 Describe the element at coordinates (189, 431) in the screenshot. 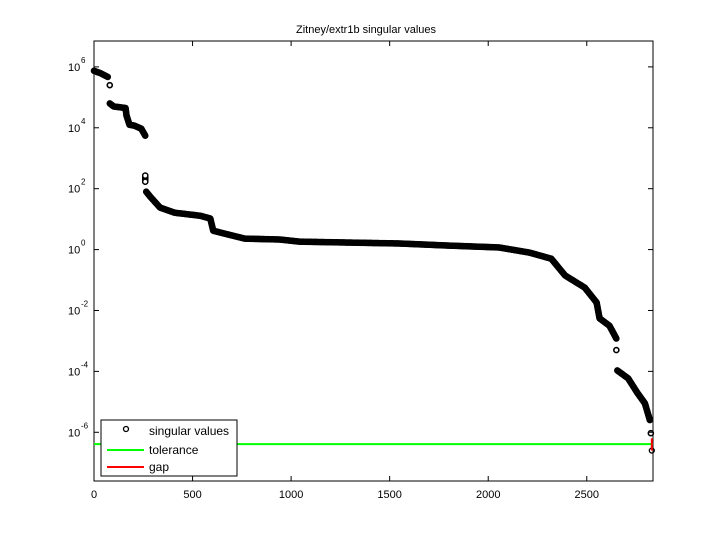

I see `legend-label-singular-values: singular values` at that location.